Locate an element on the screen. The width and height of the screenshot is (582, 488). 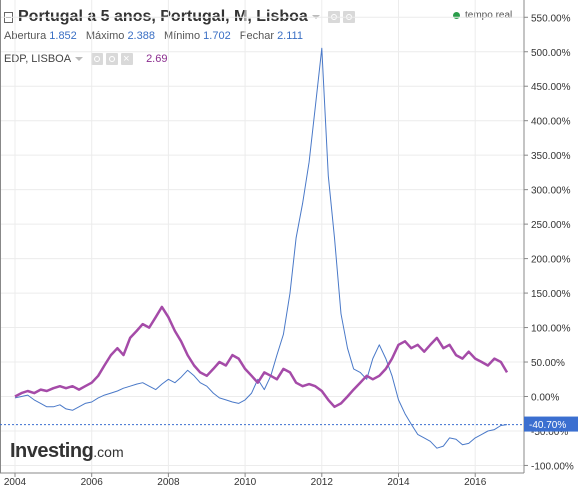
chart-header: Portugal a 5 anos, Portugal, M, Lisboa is located at coordinates (181, 17).